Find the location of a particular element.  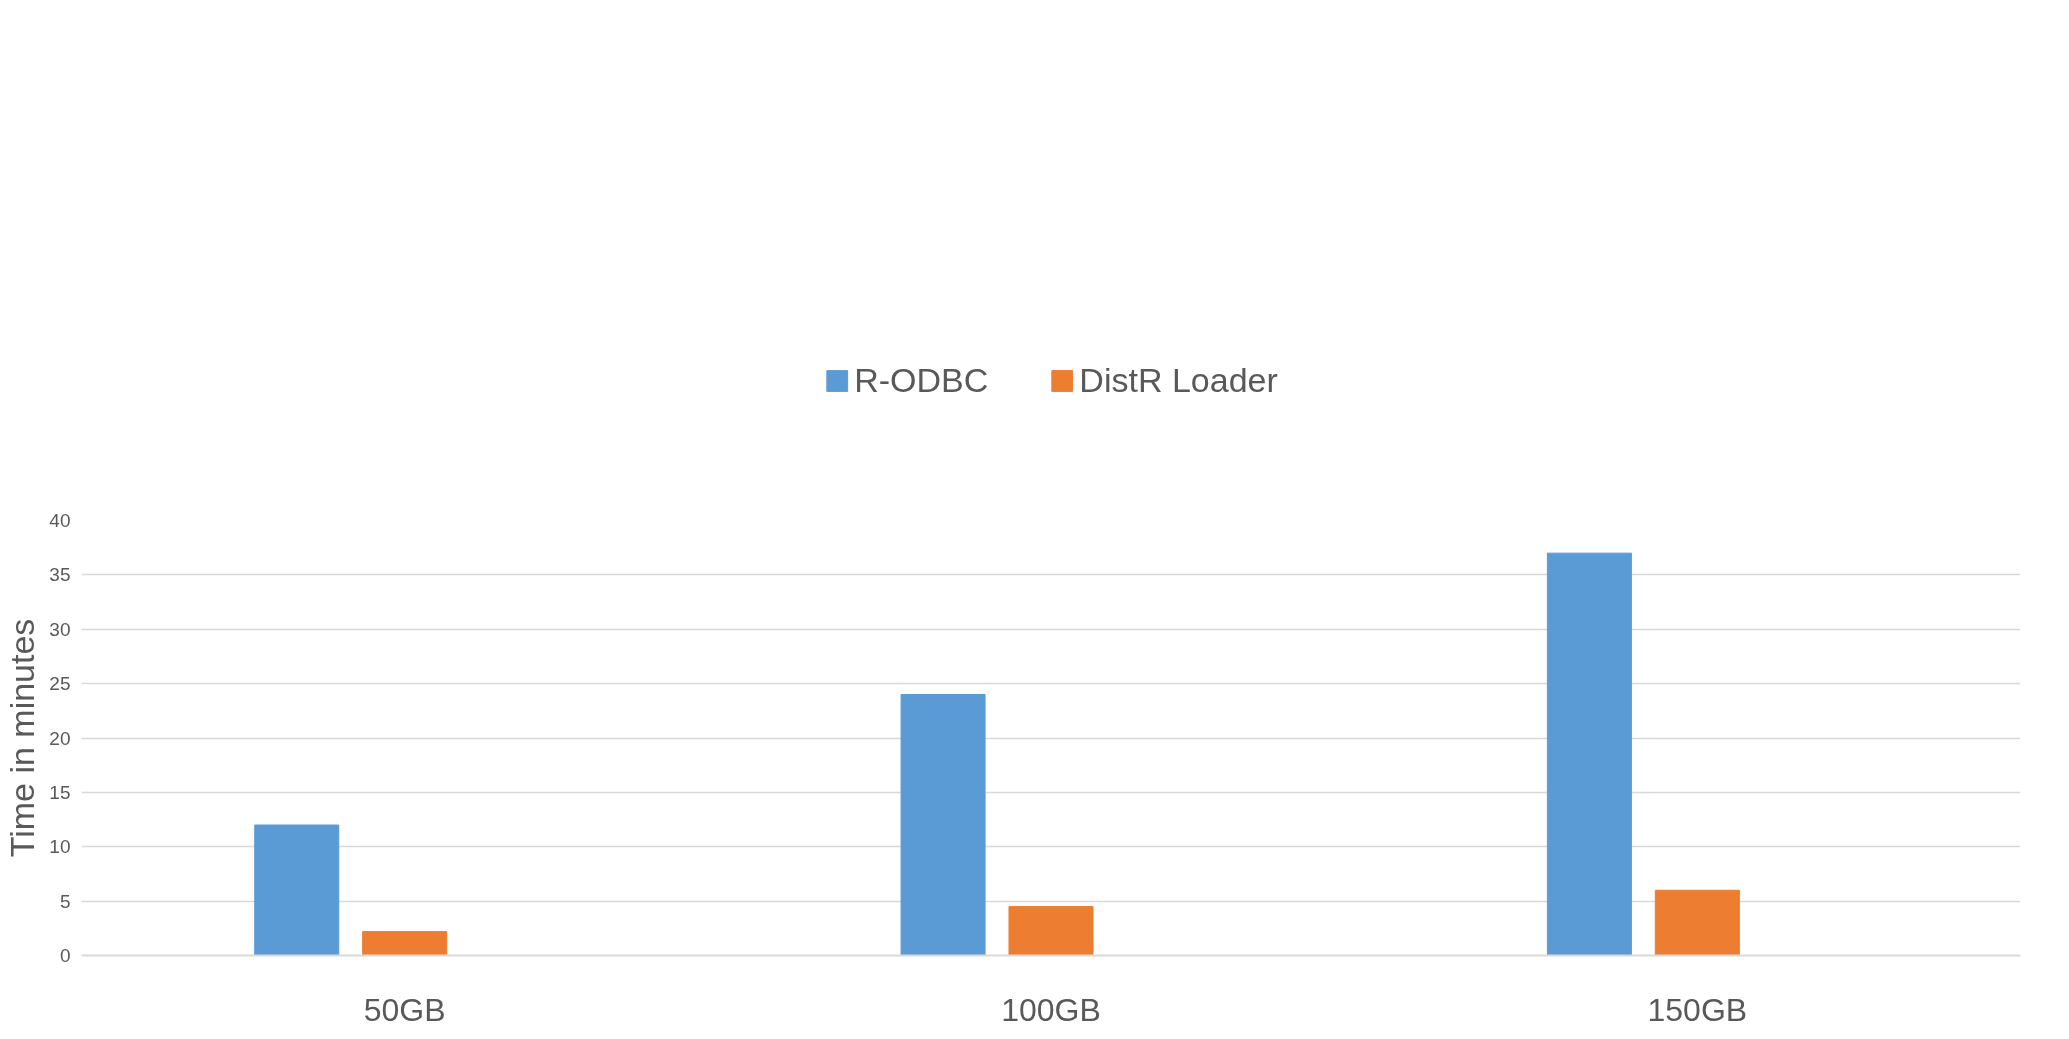

legend-label: R-ODBC is located at coordinates (921, 380).